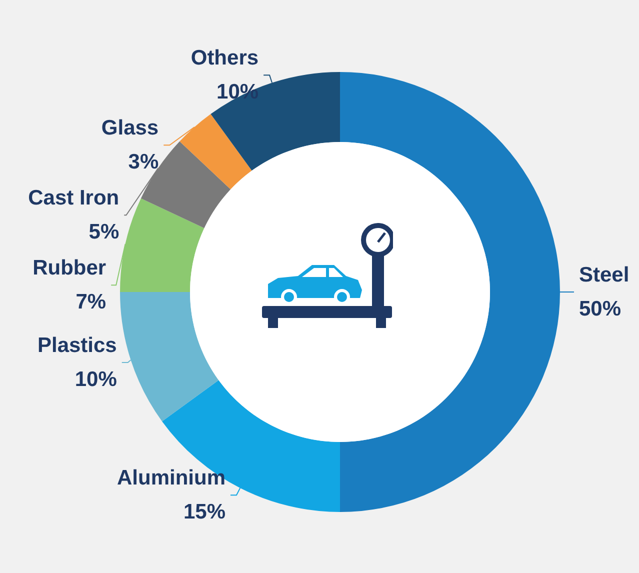 This screenshot has height=573, width=639. Describe the element at coordinates (96, 379) in the screenshot. I see `data-label: 10%` at that location.